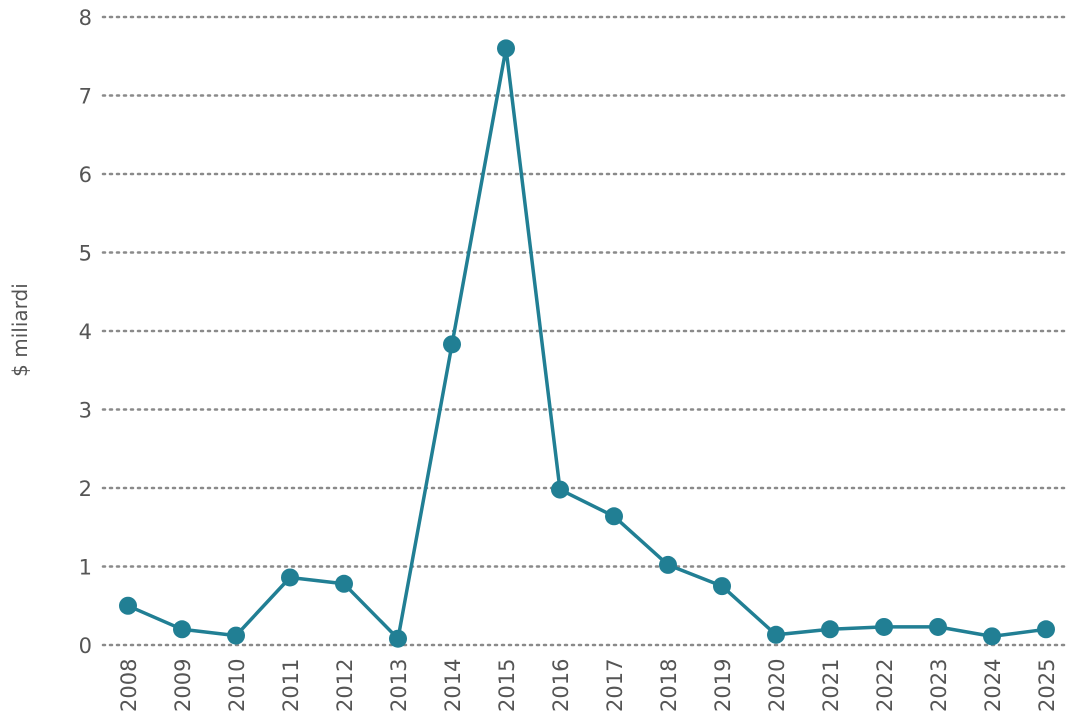 This screenshot has width=1069, height=719. I want to click on data-point-2018, so click(668, 564).